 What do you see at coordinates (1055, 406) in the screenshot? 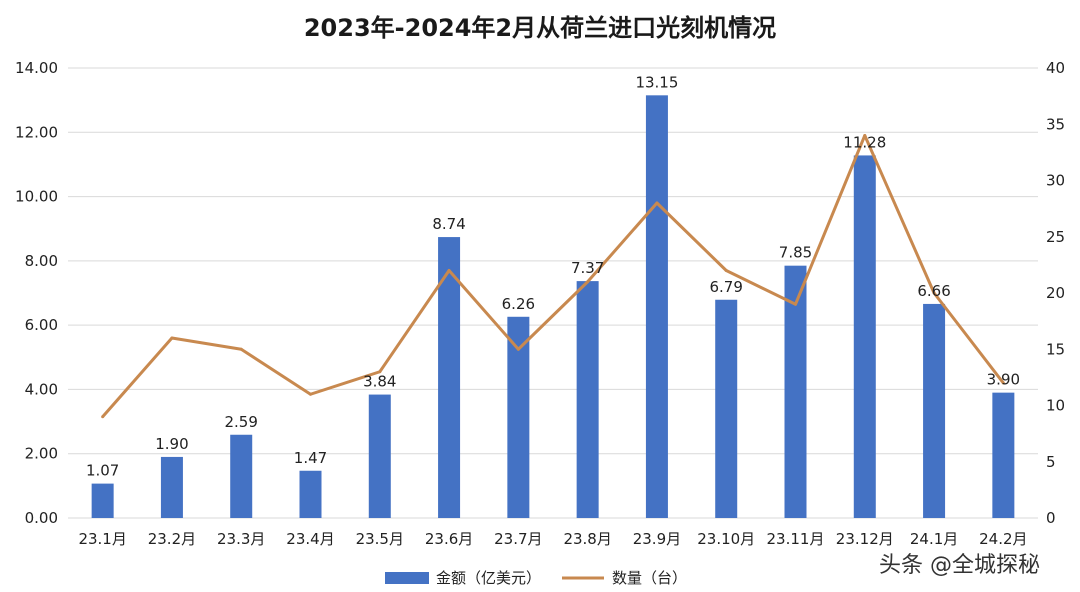
I see `right-tick-label: 10` at bounding box center [1055, 406].